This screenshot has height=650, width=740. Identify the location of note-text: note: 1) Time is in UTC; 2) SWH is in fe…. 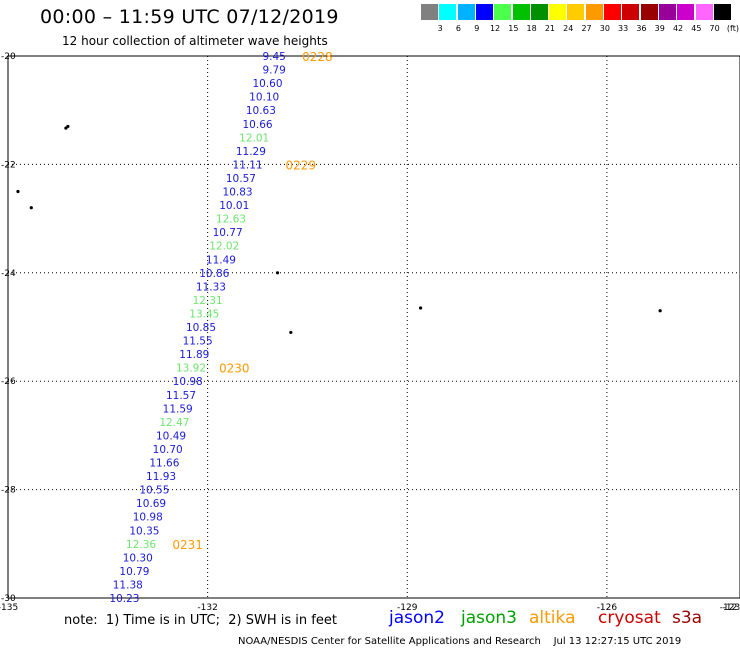
(200, 620).